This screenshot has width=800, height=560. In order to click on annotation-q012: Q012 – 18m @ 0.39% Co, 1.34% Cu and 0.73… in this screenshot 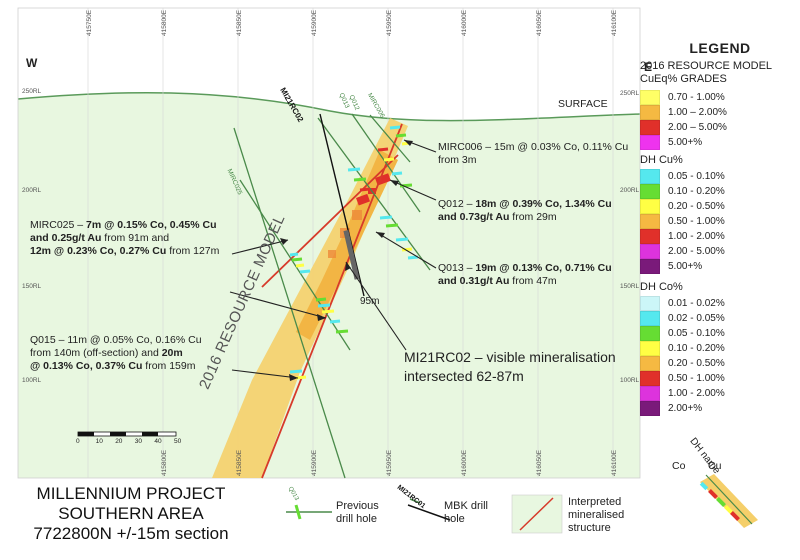, I will do `click(525, 211)`.